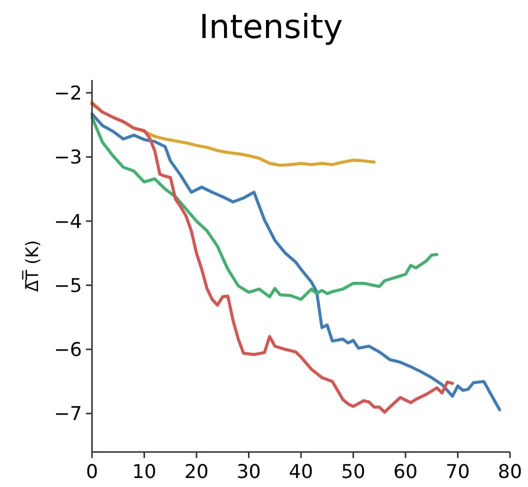  What do you see at coordinates (68, 414) in the screenshot?
I see `y-tick-label: −7` at bounding box center [68, 414].